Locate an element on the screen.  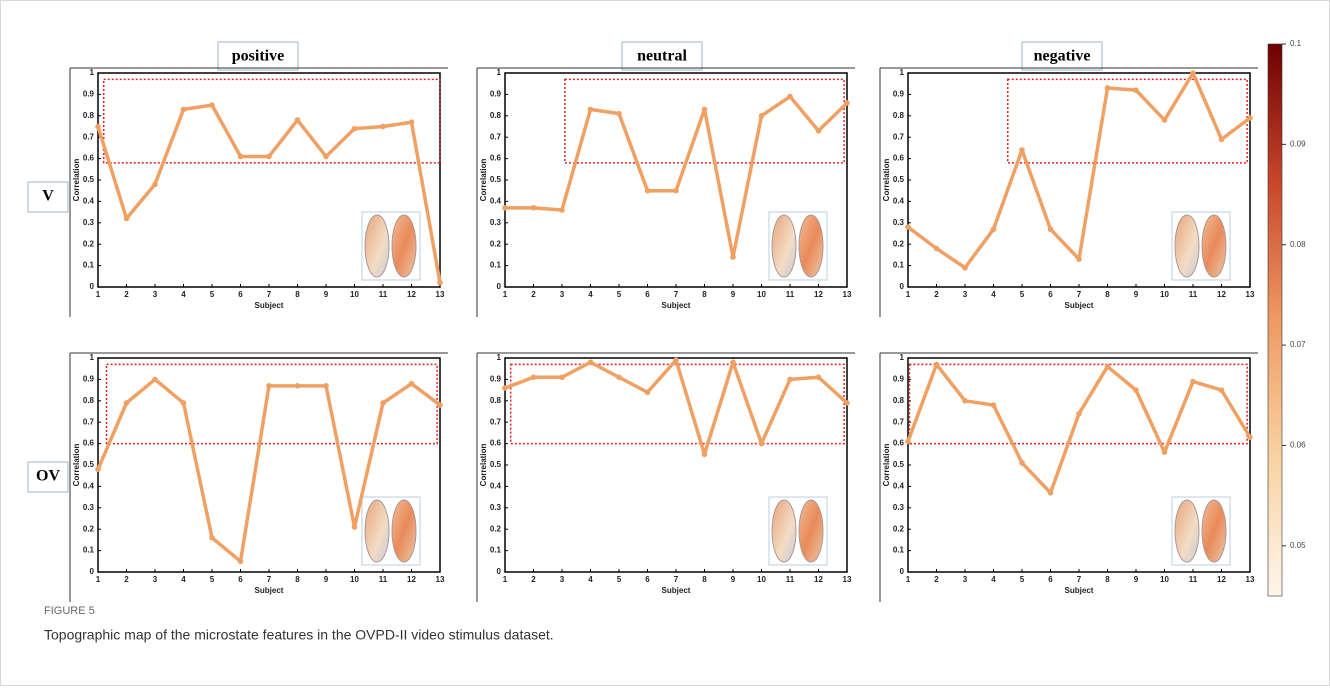
y-tick-label: 0.5 is located at coordinates (496, 179).